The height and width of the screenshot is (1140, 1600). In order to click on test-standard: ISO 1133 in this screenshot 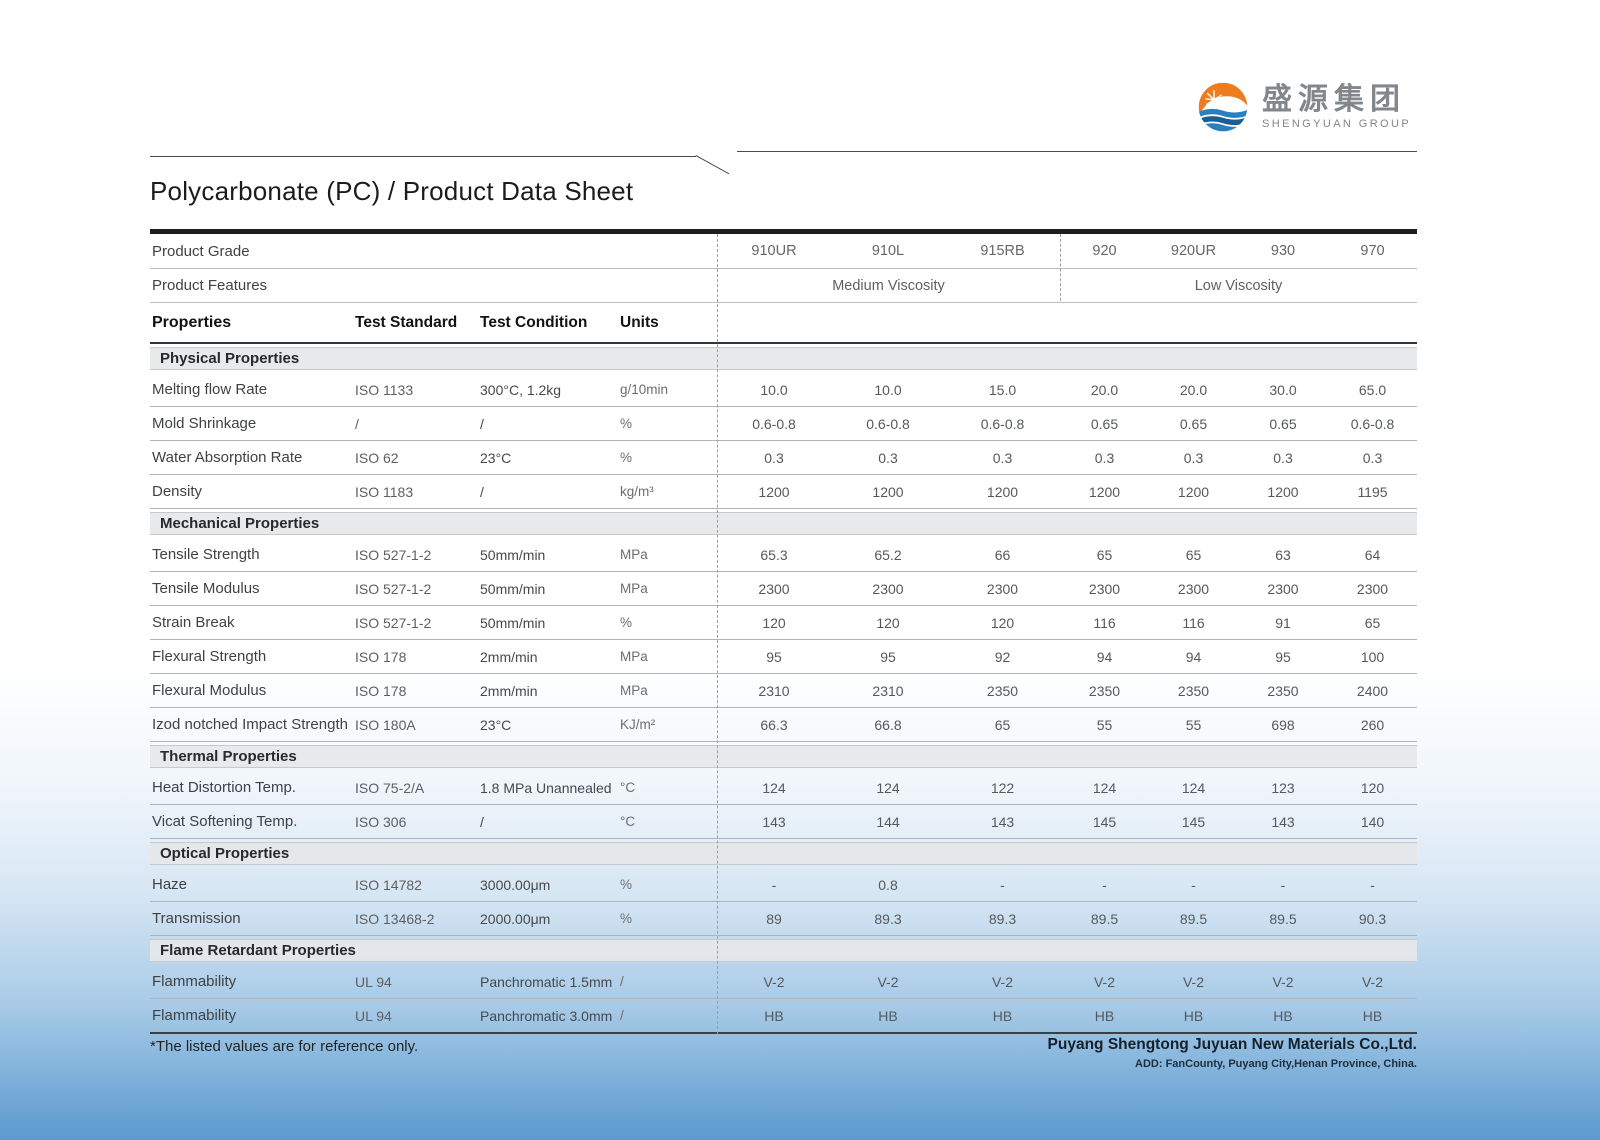, I will do `click(384, 389)`.